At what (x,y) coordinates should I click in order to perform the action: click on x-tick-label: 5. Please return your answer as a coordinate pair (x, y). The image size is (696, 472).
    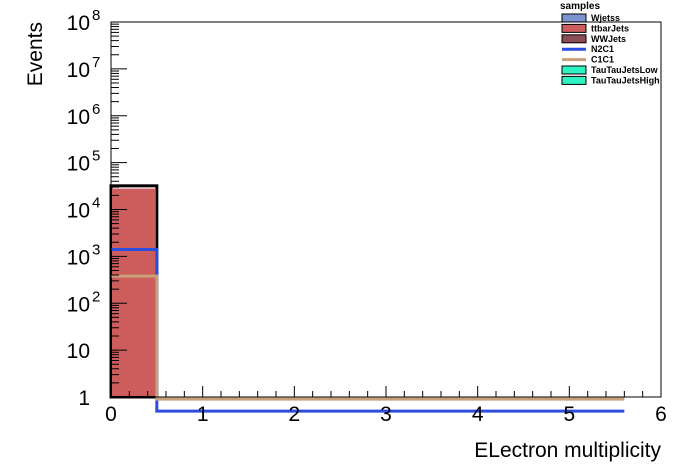
    Looking at the image, I should click on (569, 414).